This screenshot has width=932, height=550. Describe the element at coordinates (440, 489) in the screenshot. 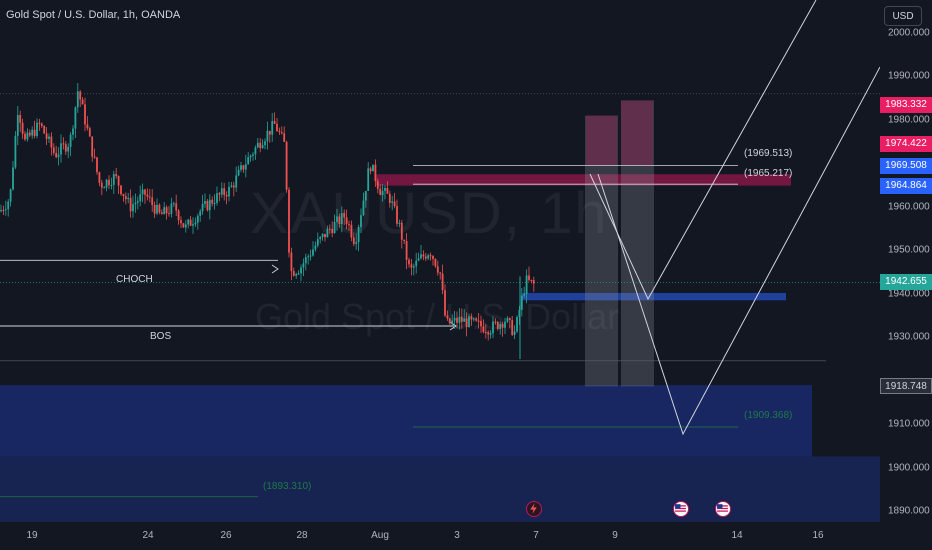

I see `demand-zone-lower` at that location.